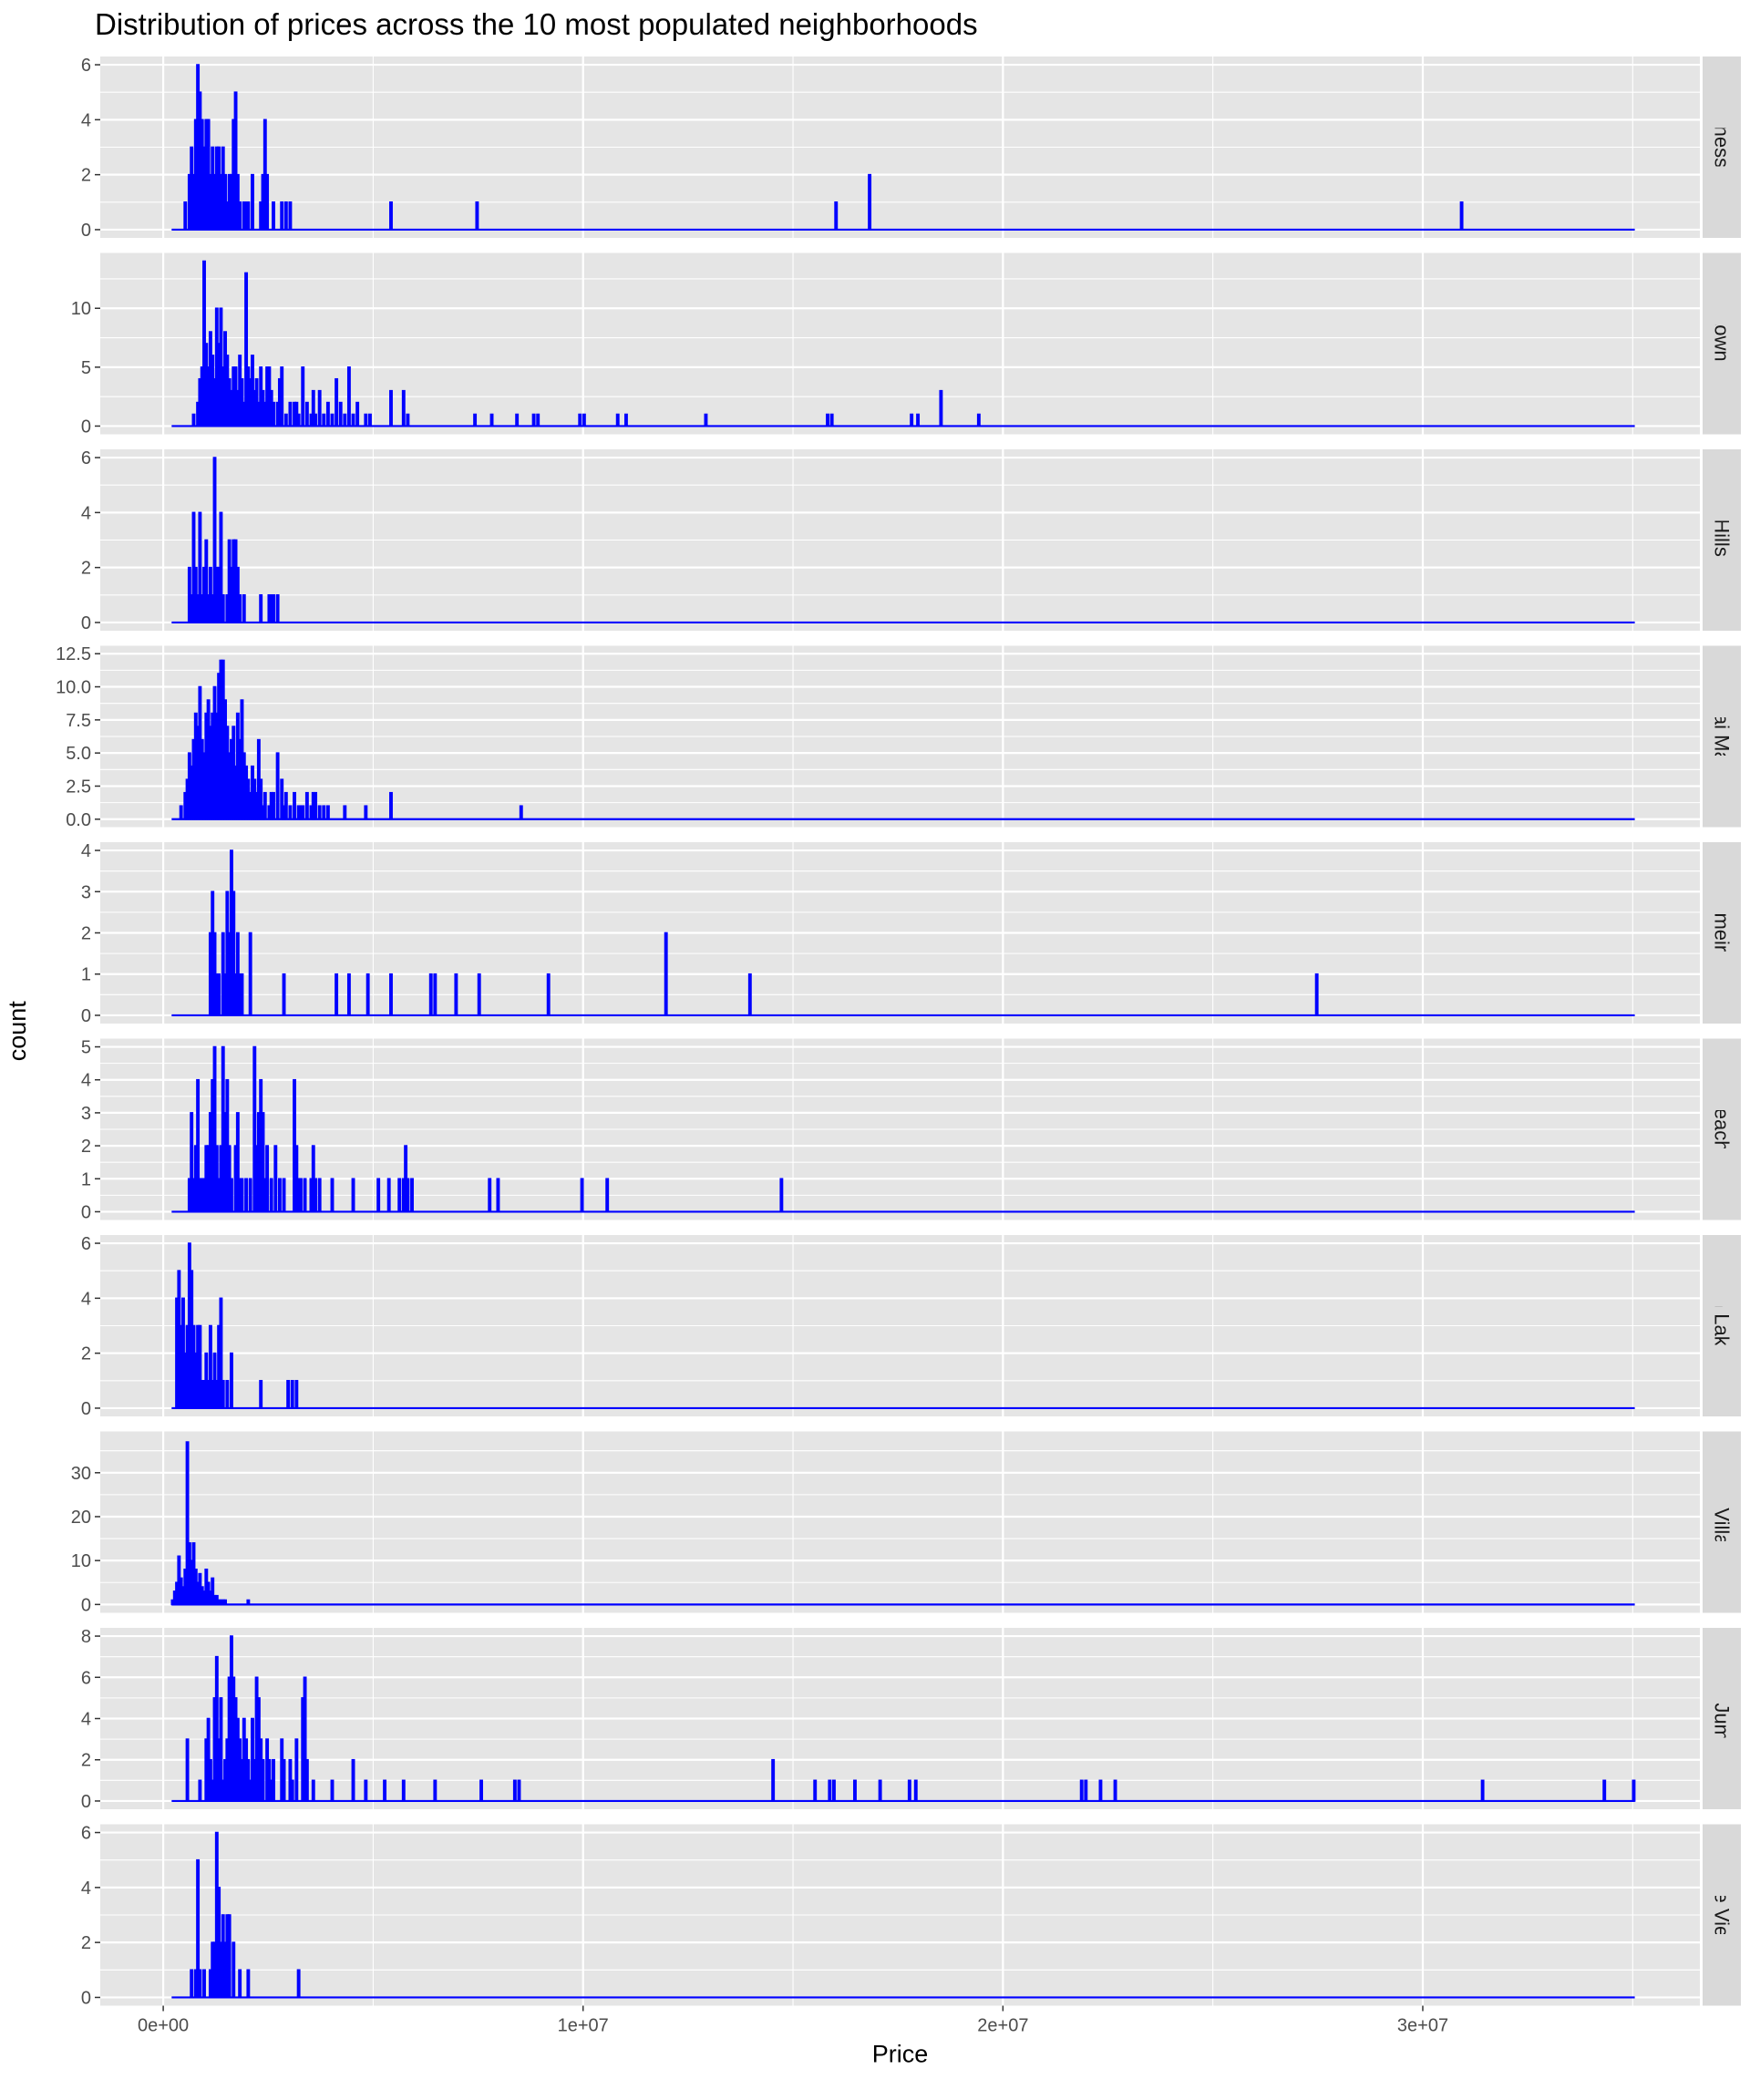  I want to click on x-tick-label: 2e+07, so click(1003, 2026).